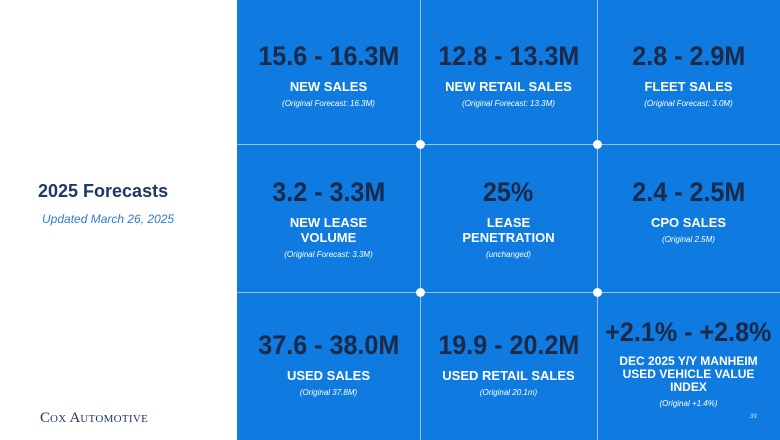 Image resolution: width=780 pixels, height=440 pixels. Describe the element at coordinates (508, 345) in the screenshot. I see `forecast-value: 19.9 - 20.2M` at that location.